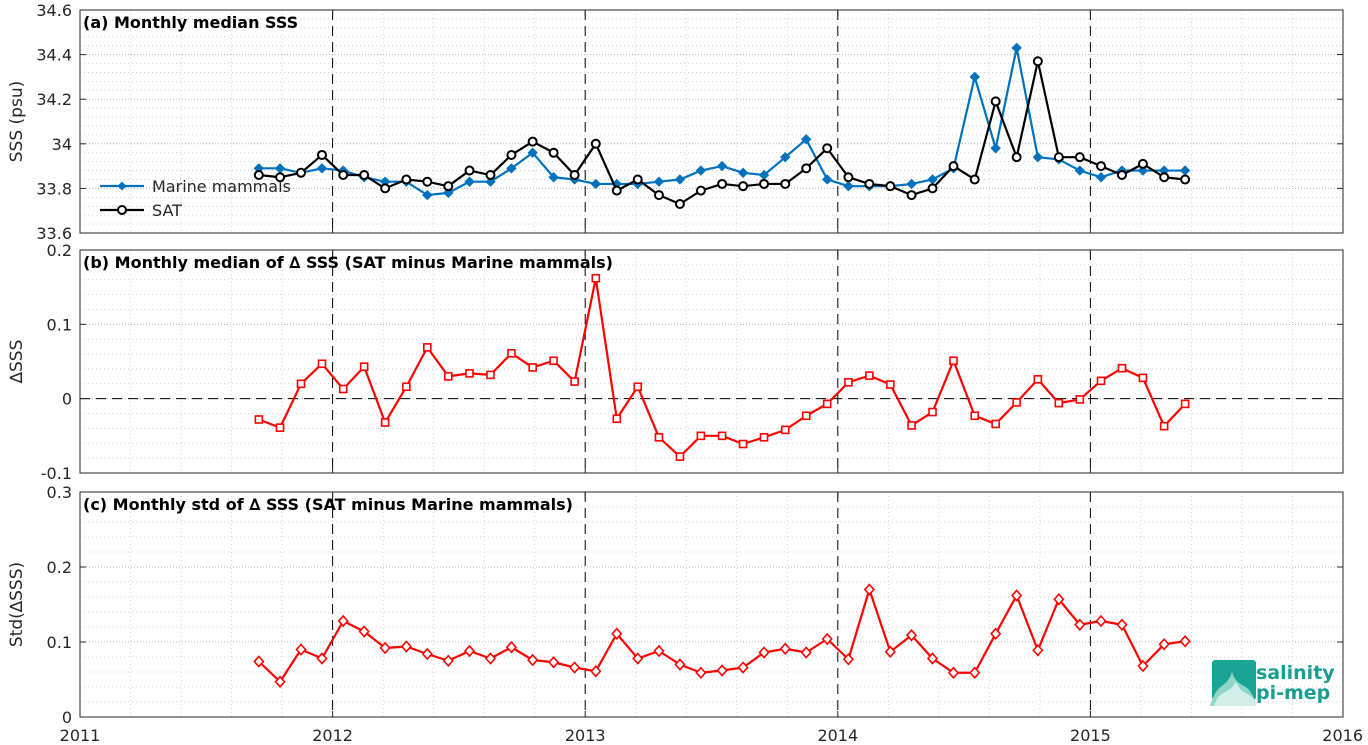 This screenshot has height=745, width=1368. I want to click on legend-label: SAT, so click(167, 210).